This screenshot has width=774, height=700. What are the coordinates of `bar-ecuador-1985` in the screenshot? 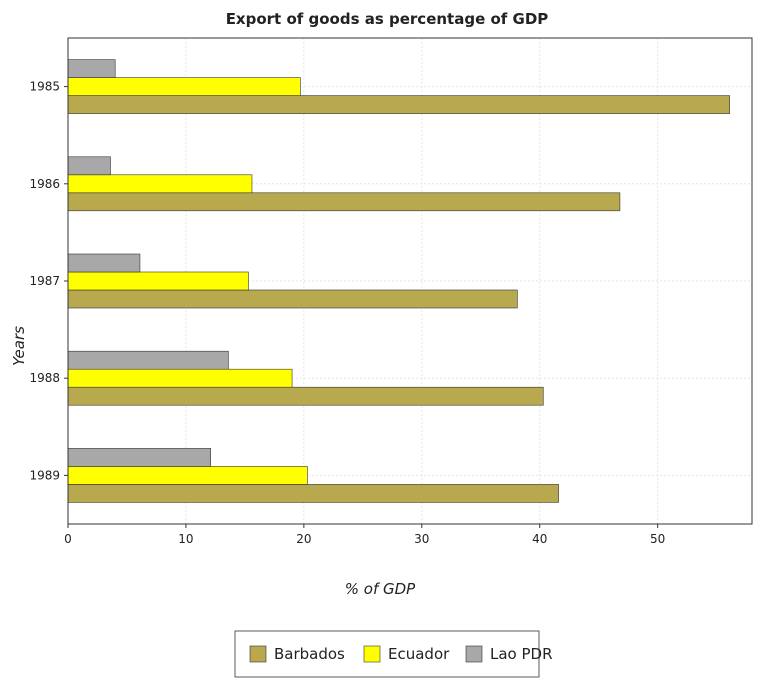 It's located at (184, 86).